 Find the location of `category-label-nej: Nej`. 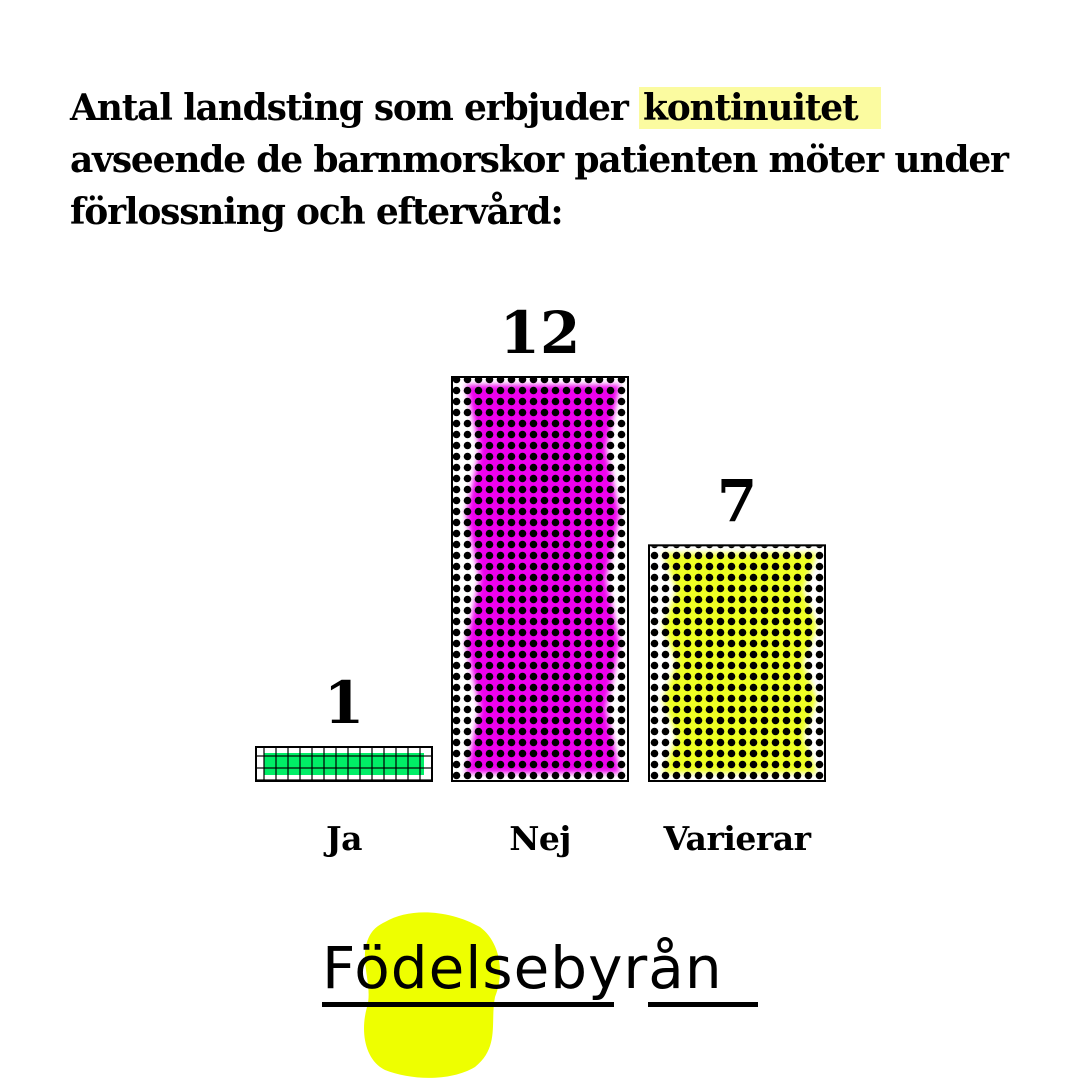

category-label-nej: Nej is located at coordinates (540, 838).